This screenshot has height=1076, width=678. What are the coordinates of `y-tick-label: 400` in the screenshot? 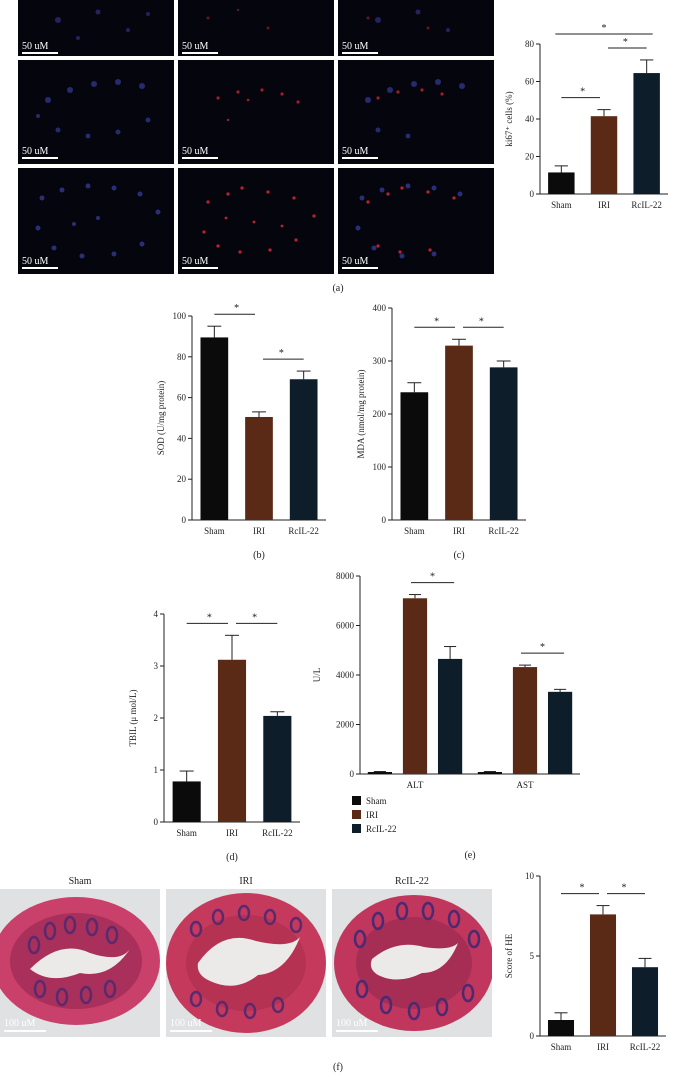 It's located at (380, 308).